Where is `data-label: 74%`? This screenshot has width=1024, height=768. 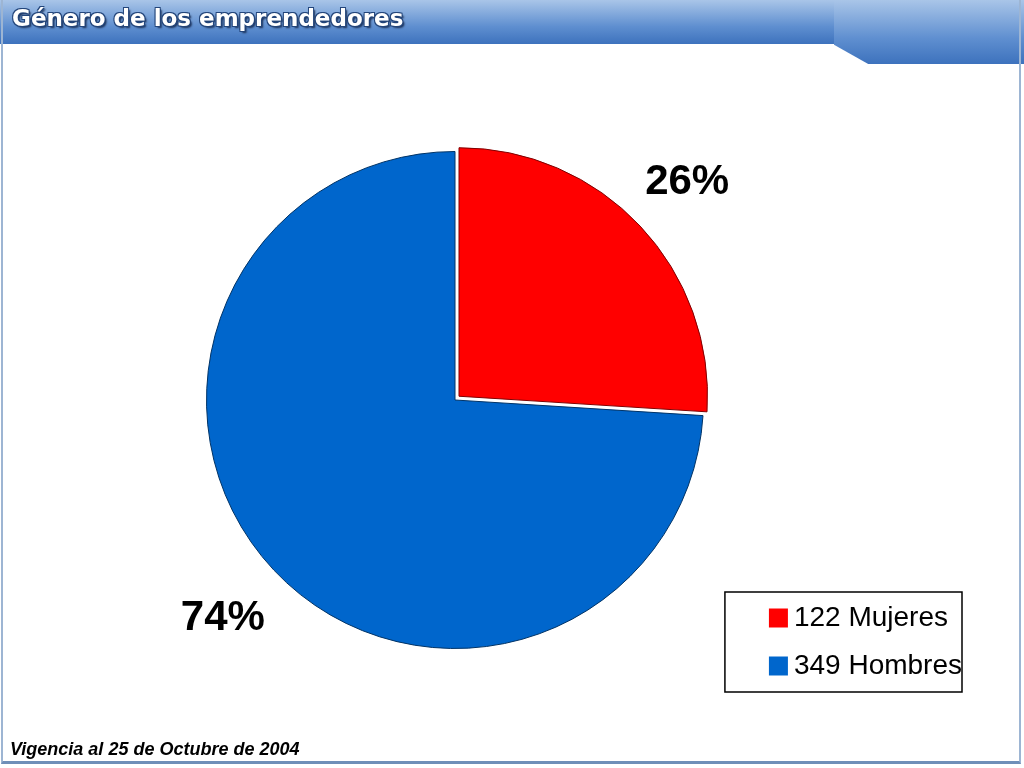 data-label: 74% is located at coordinates (222, 615).